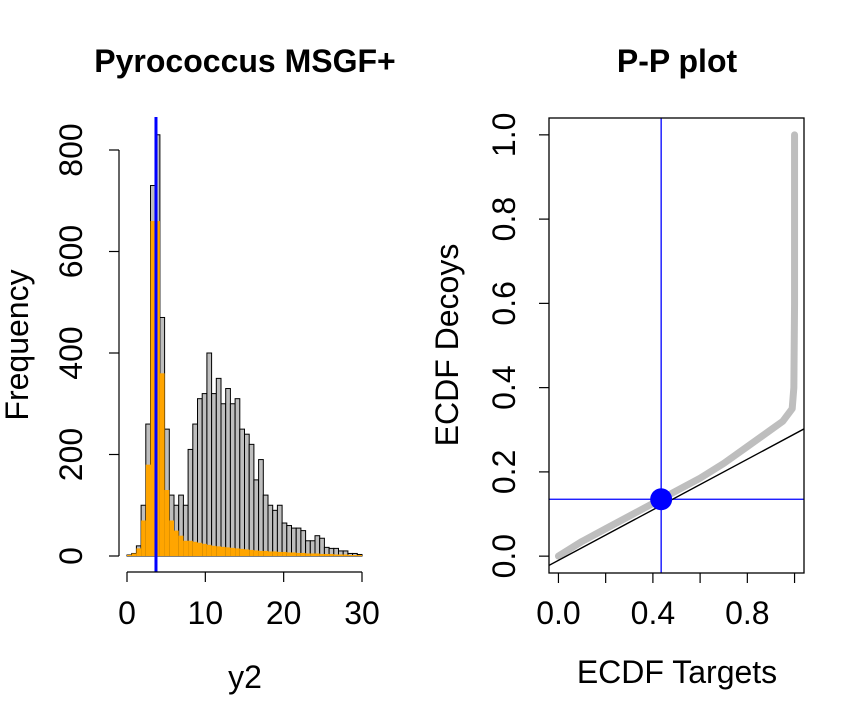 This screenshot has width=864, height=725. What do you see at coordinates (504, 219) in the screenshot?
I see `y-tick-label: 0.8` at bounding box center [504, 219].